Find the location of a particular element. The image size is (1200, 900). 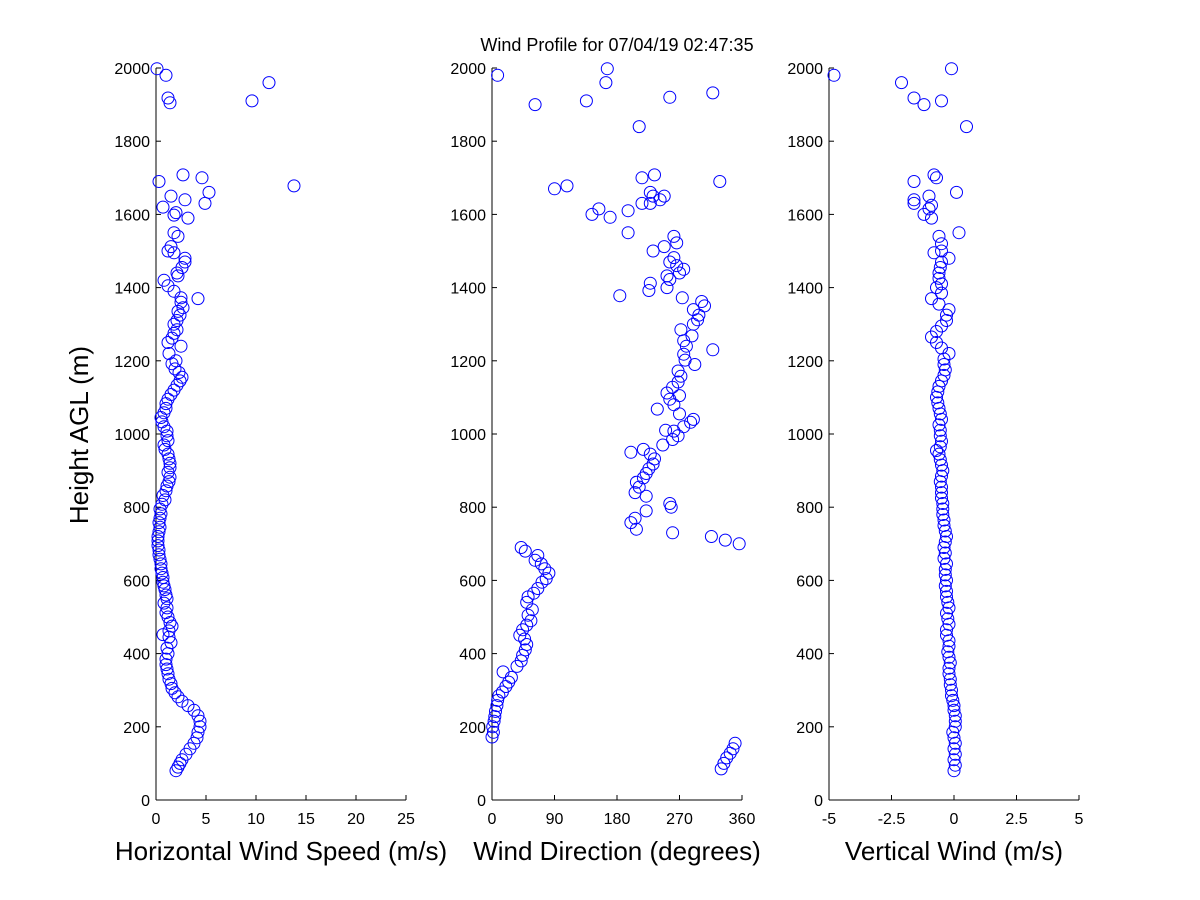

direction-x-tick-label: 360 is located at coordinates (742, 819).